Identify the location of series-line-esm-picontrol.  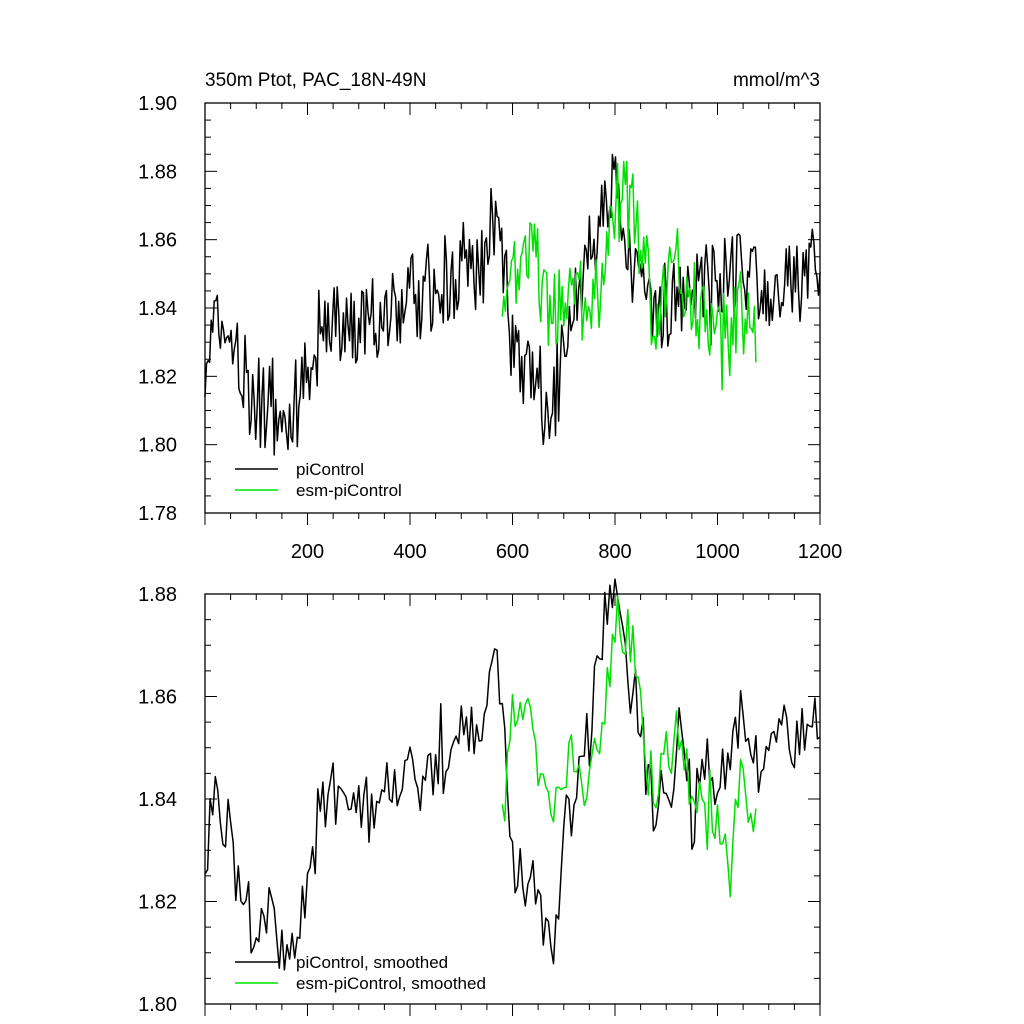
(629, 275).